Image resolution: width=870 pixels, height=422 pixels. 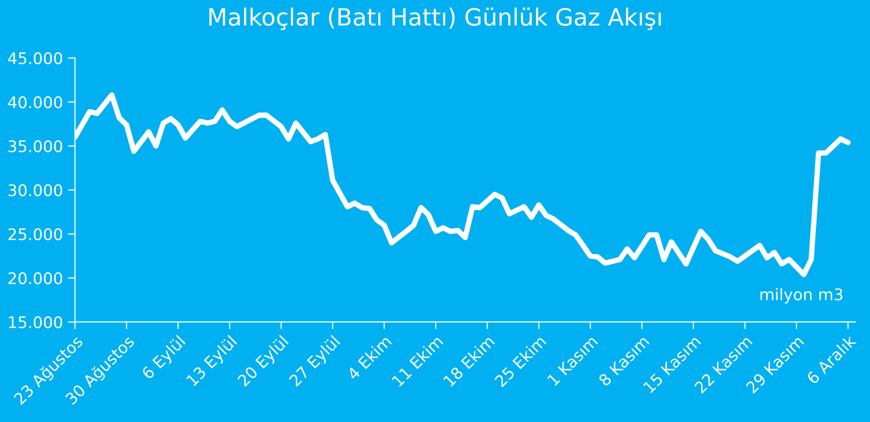 I want to click on annotation: milyon m3, so click(x=801, y=296).